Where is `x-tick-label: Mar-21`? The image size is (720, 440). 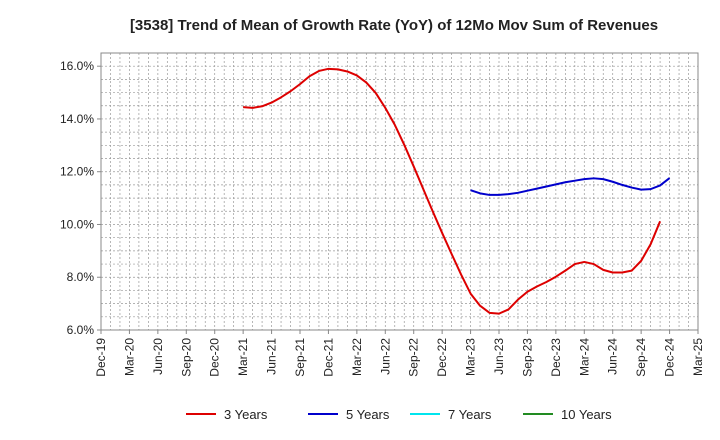
x-tick-label: Mar-21 is located at coordinates (243, 357).